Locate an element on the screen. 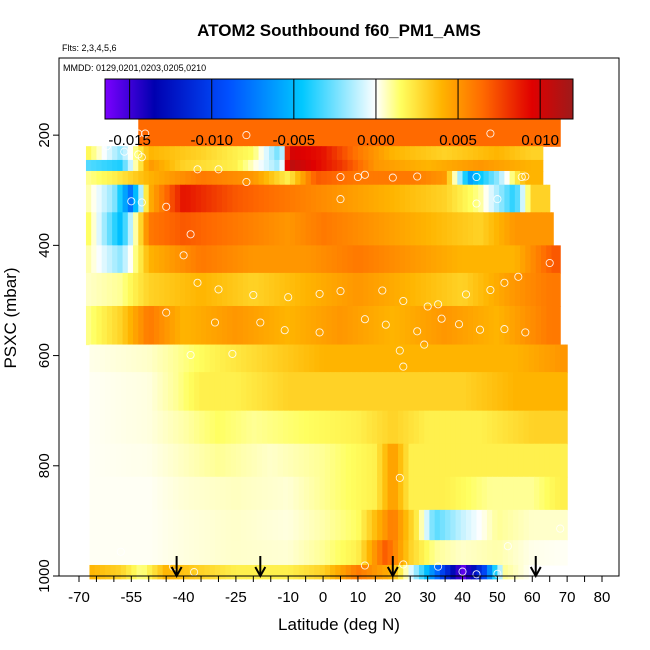  colorbar-tick-label: -0.005 is located at coordinates (294, 140).